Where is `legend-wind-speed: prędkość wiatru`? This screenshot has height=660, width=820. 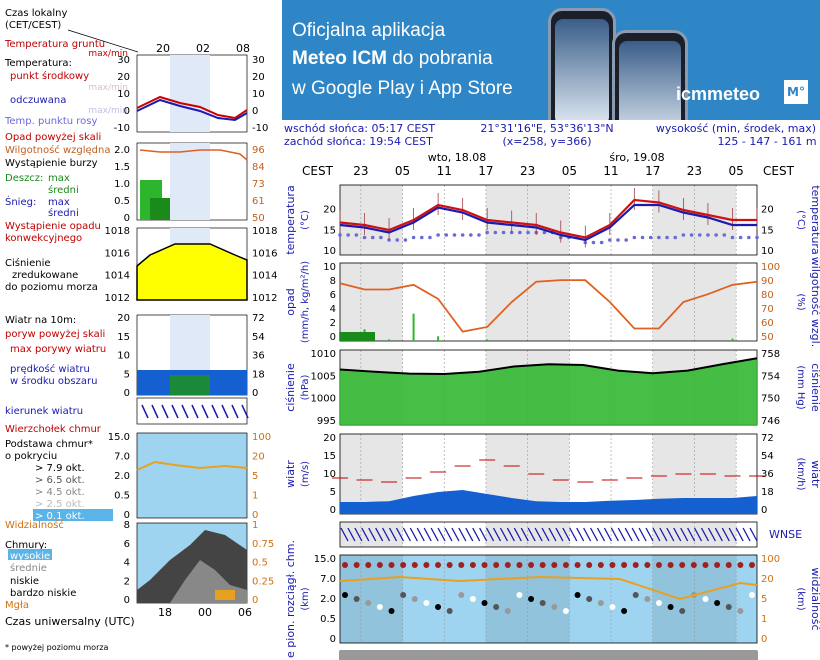
legend-wind-speed: prędkość wiatru is located at coordinates (50, 369).